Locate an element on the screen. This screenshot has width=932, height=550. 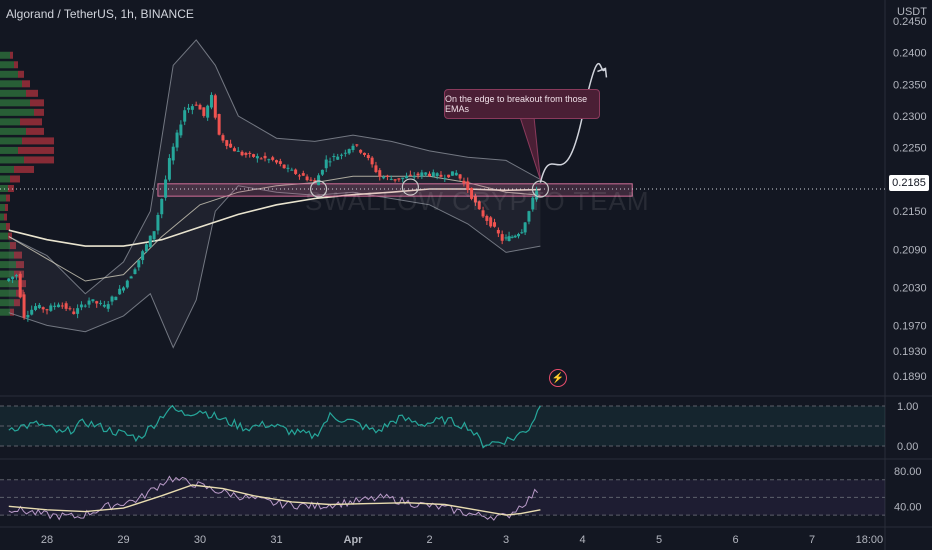
chart-title: Algorand / TetherUS, 1h, BINANCE is located at coordinates (100, 14).